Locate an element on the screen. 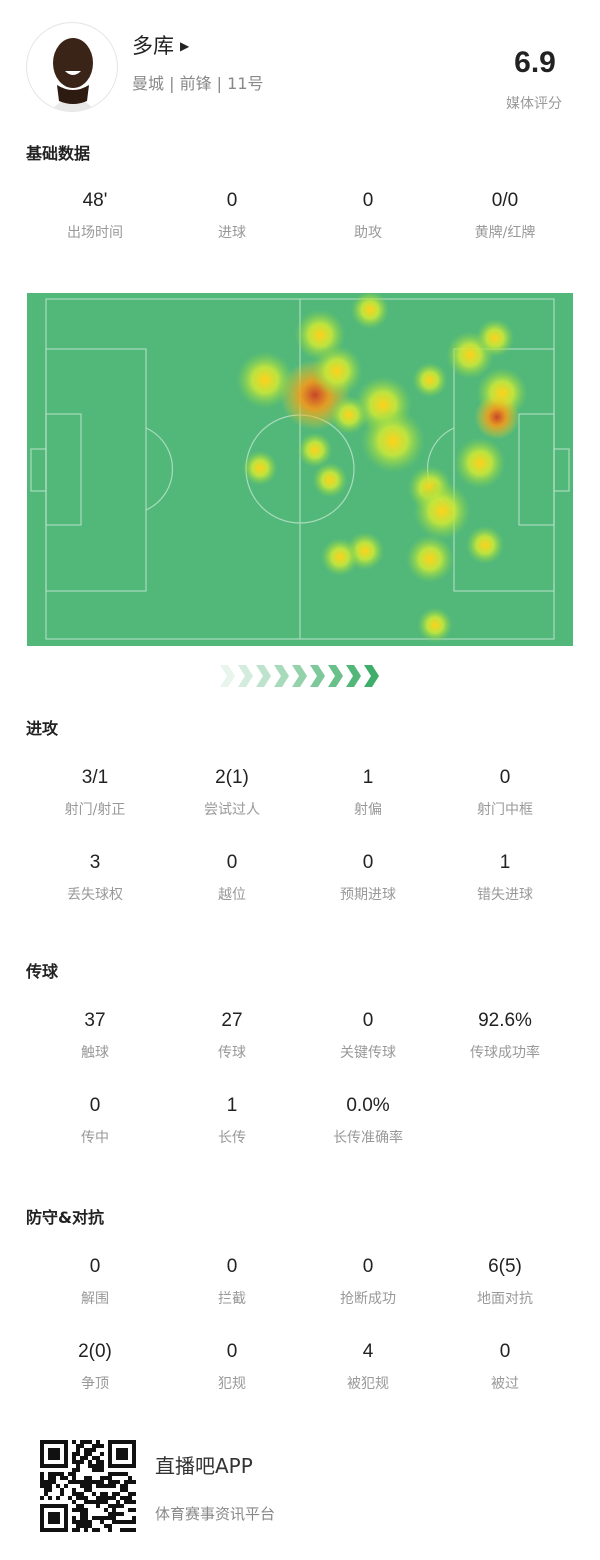 The image size is (600, 1560). stat-label: 抢断成功 is located at coordinates (368, 1299).